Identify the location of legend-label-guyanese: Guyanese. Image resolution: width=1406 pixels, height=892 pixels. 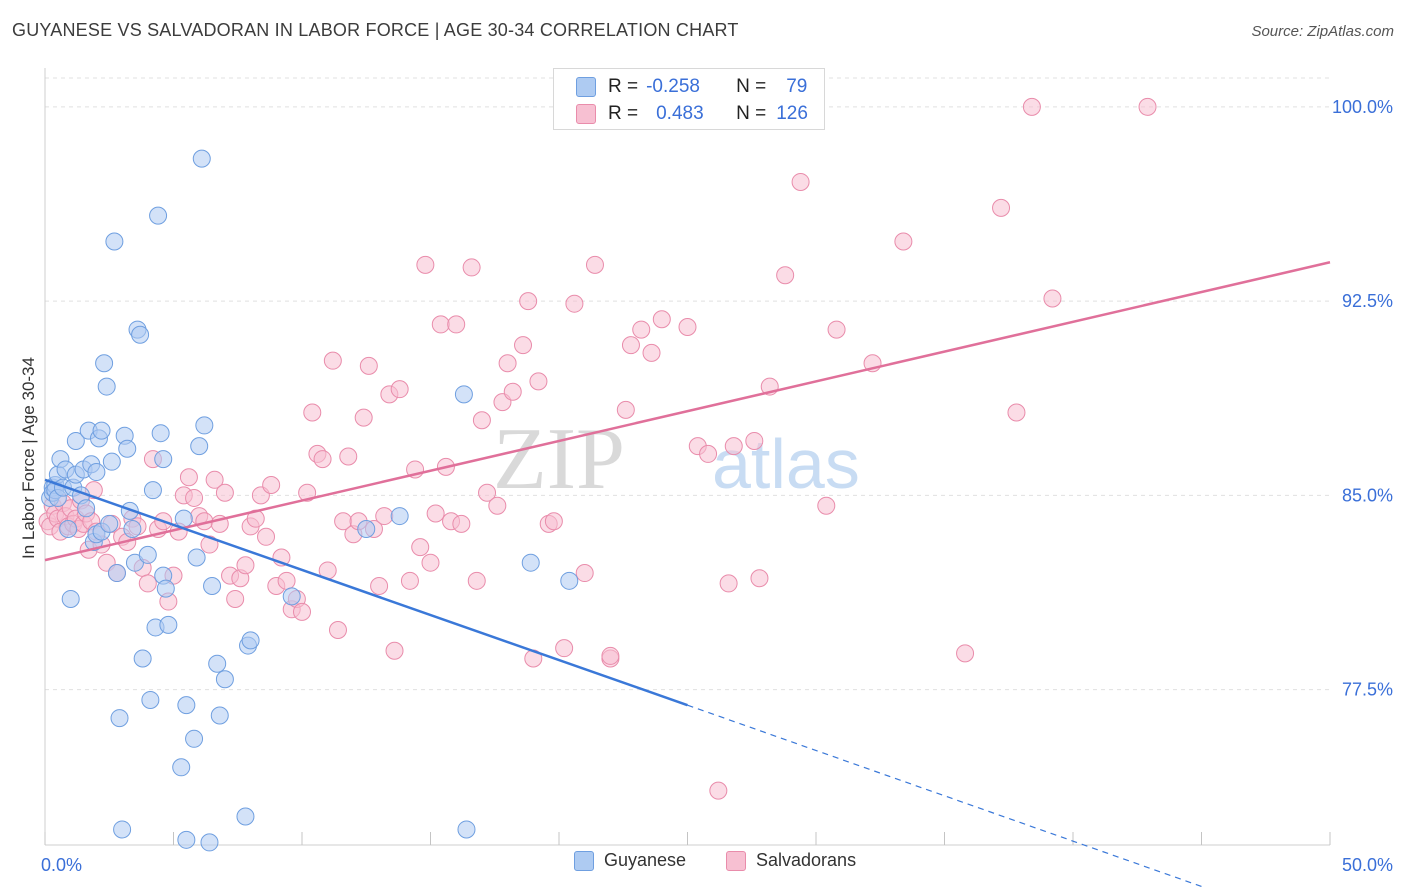
(645, 860).